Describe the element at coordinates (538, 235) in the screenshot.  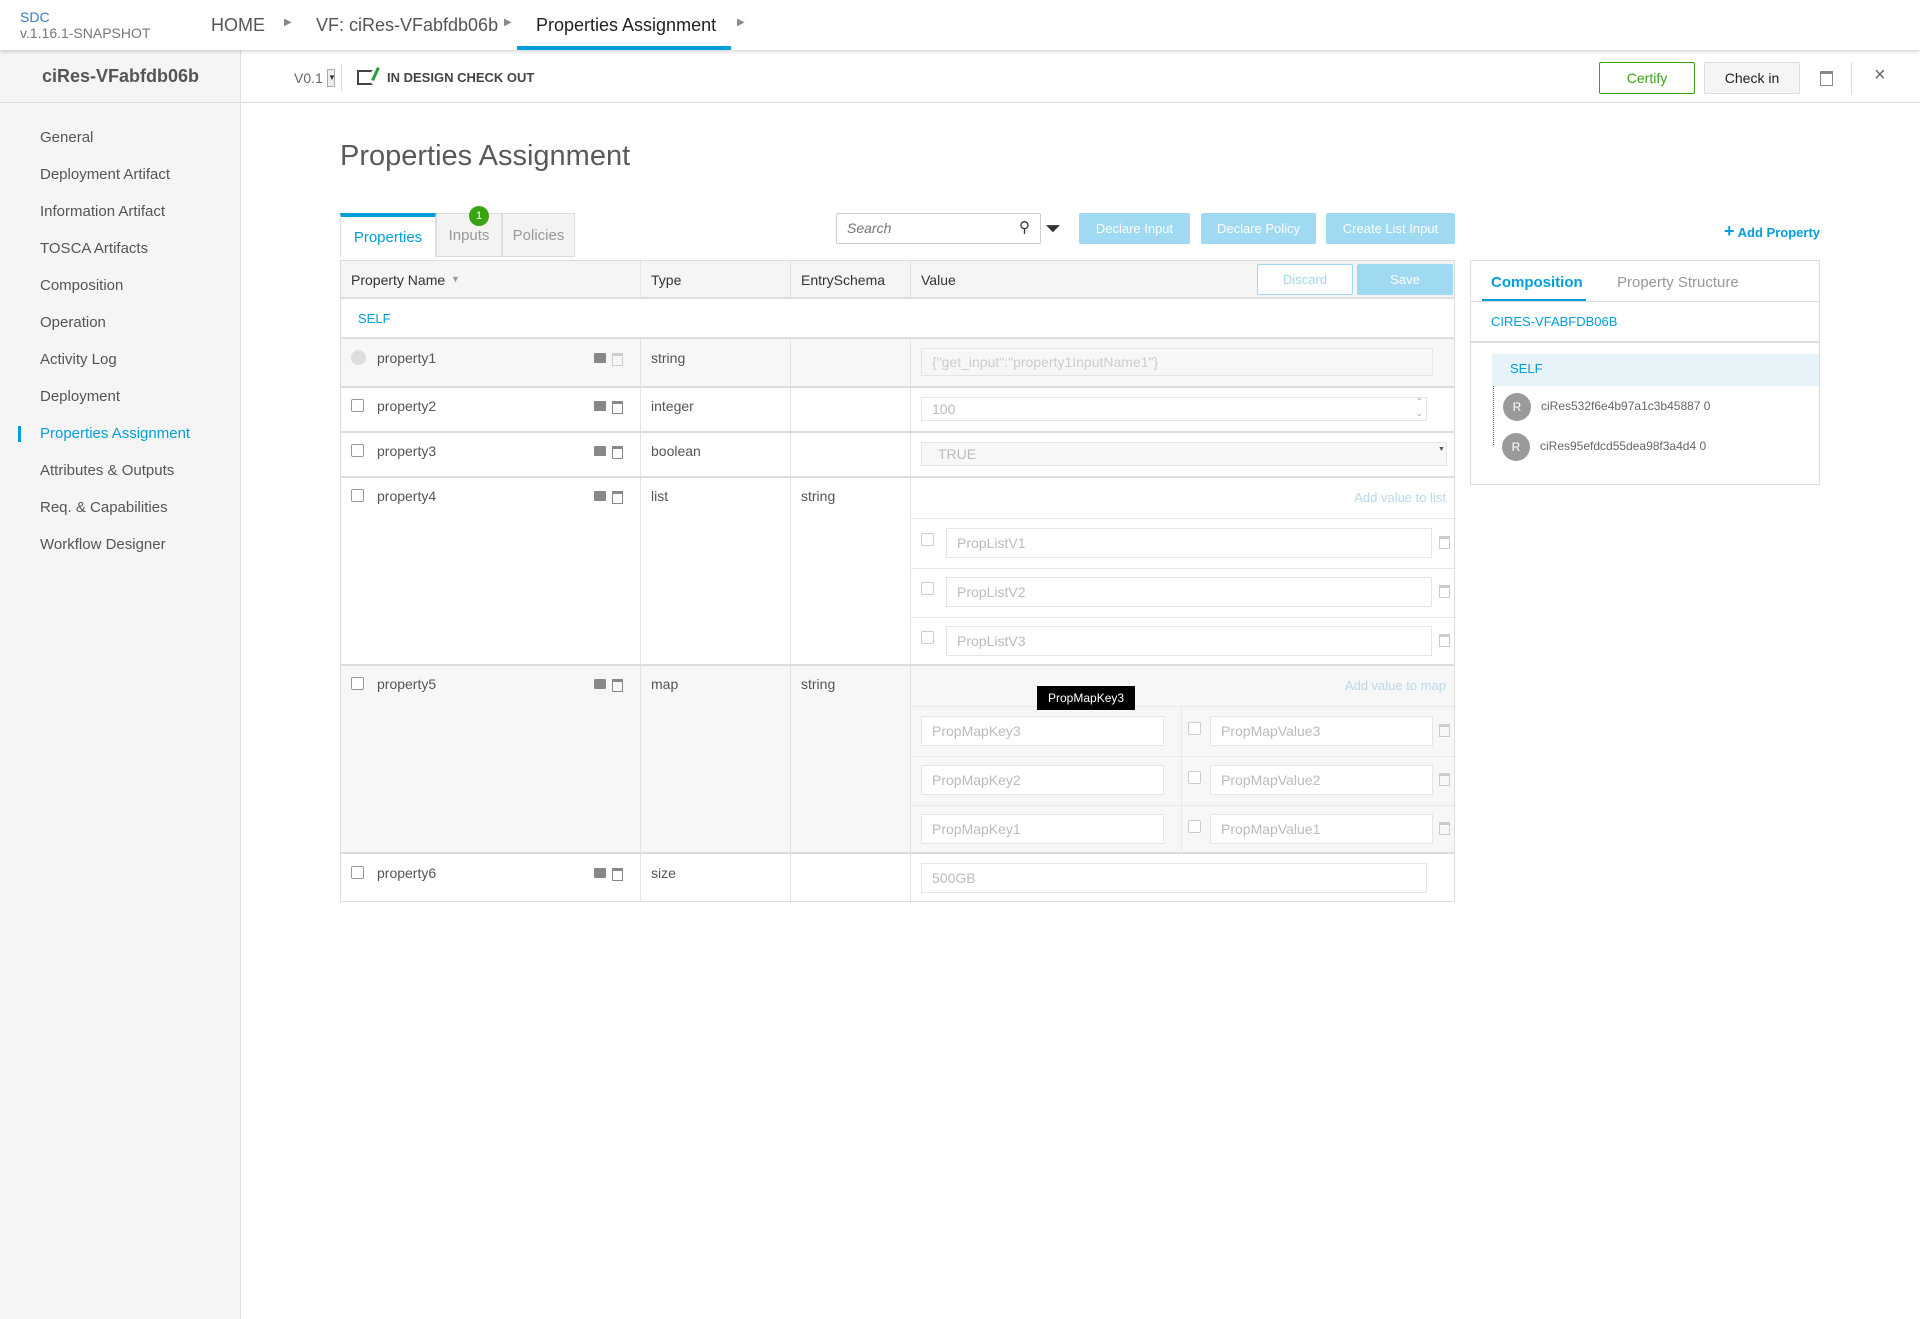
I see `tab-policies: Policies` at that location.